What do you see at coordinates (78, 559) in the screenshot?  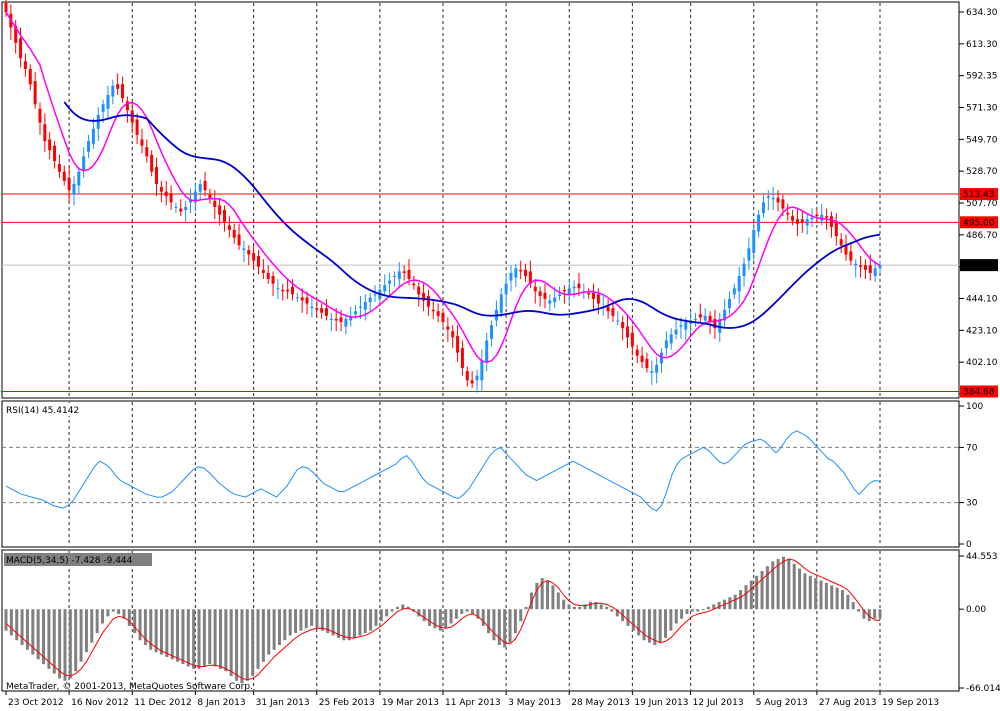 I see `macd-label-bg` at bounding box center [78, 559].